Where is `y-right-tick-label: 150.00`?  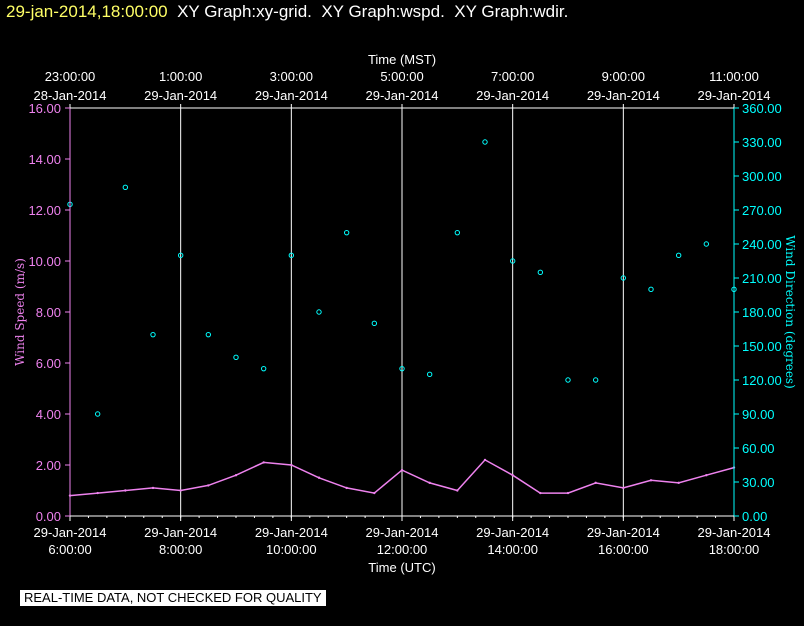 y-right-tick-label: 150.00 is located at coordinates (762, 346).